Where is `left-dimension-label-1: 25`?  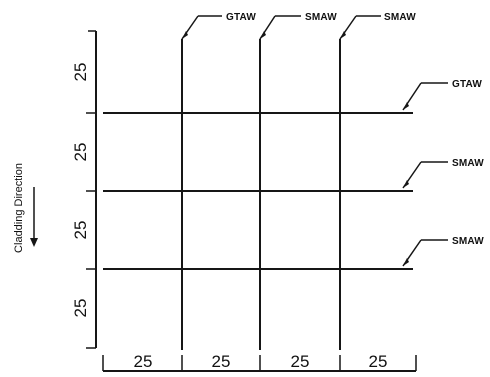
left-dimension-label-1: 25 is located at coordinates (80, 72).